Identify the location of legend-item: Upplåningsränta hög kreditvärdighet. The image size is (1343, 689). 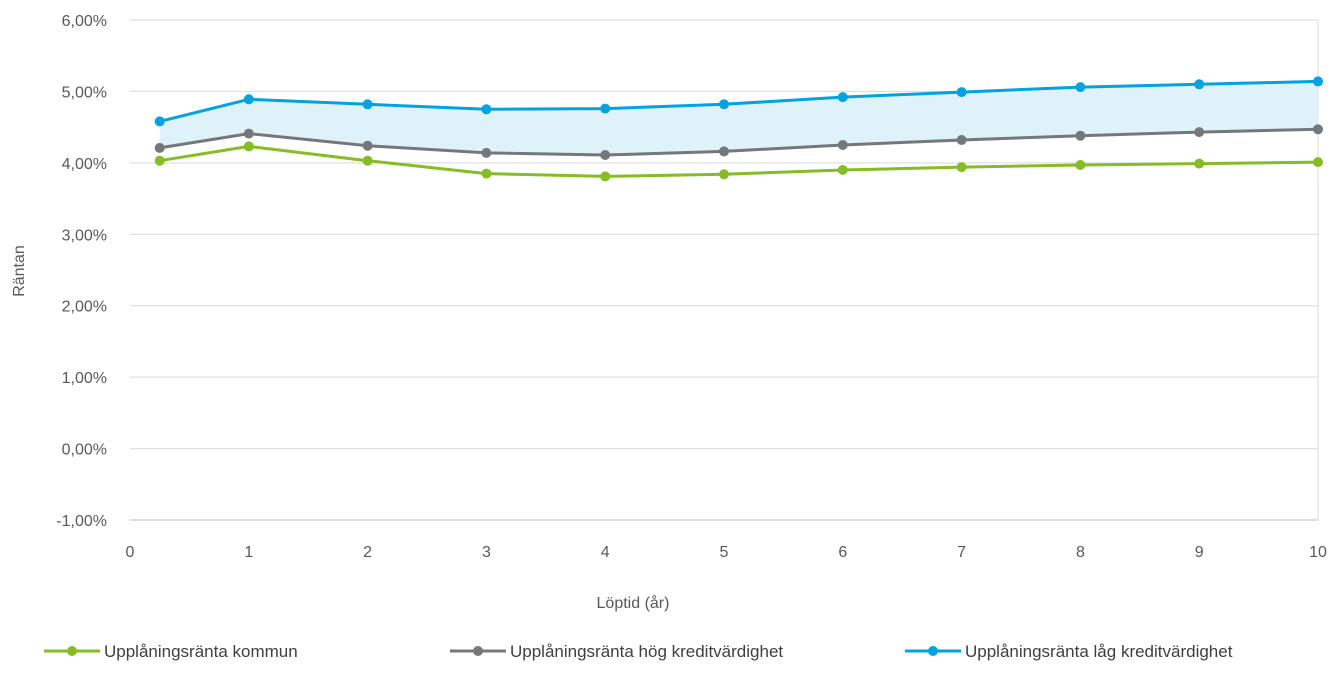
(616, 651).